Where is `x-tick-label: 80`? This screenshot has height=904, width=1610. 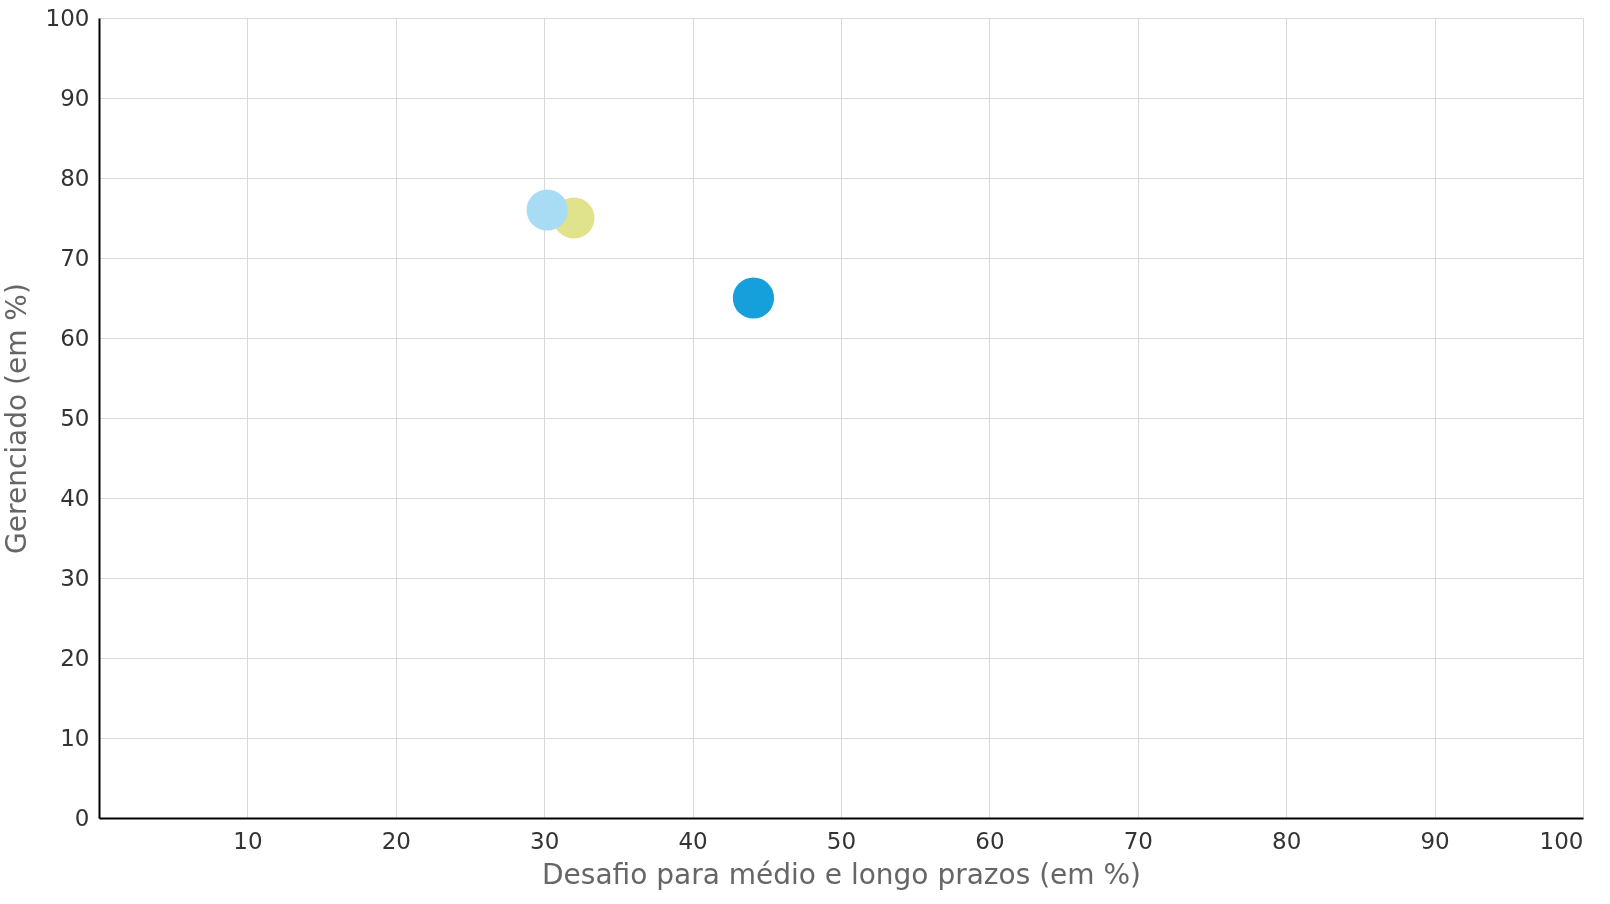 x-tick-label: 80 is located at coordinates (1287, 840).